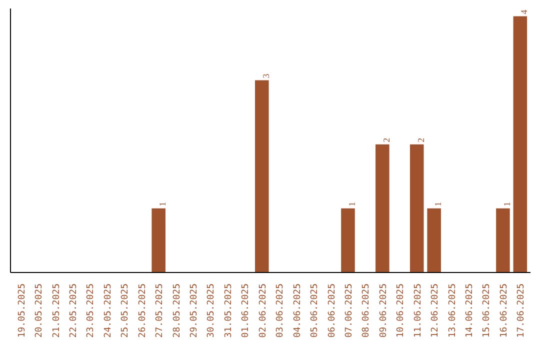  I want to click on data-label: 3, so click(265, 75).